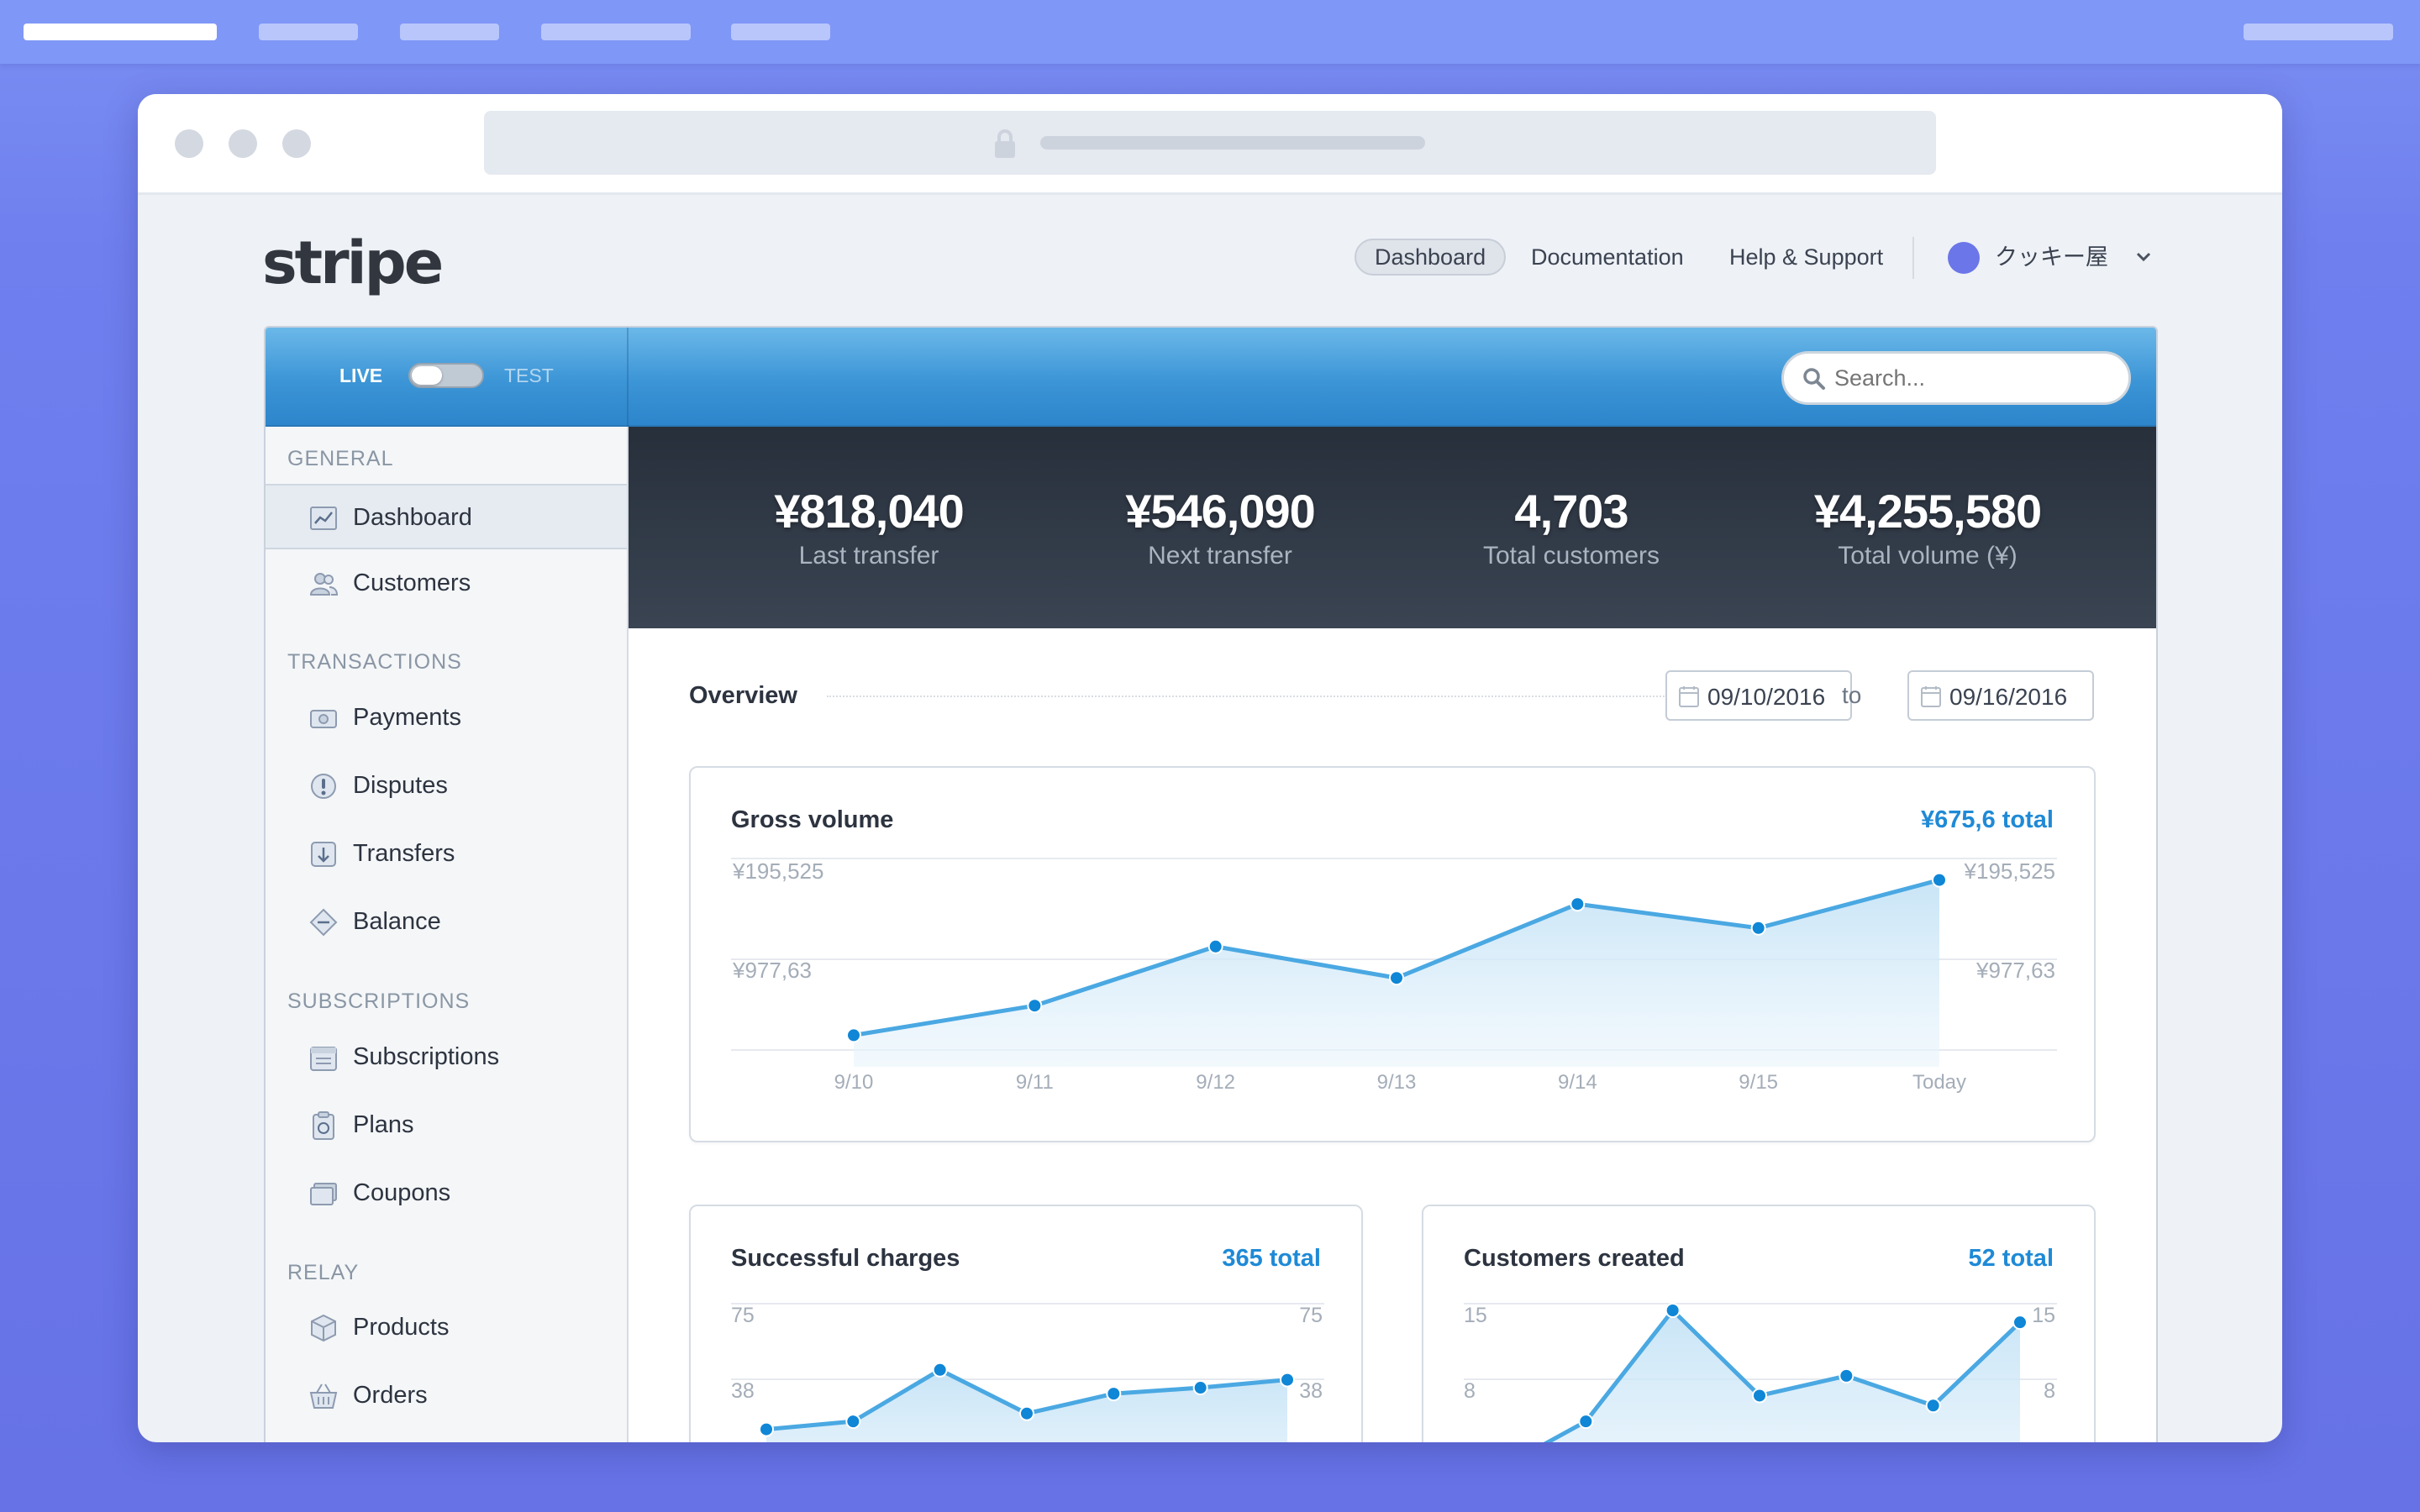 The width and height of the screenshot is (2420, 1512). Describe the element at coordinates (2000, 695) in the screenshot. I see `date-to-field: 09/16/2016` at that location.